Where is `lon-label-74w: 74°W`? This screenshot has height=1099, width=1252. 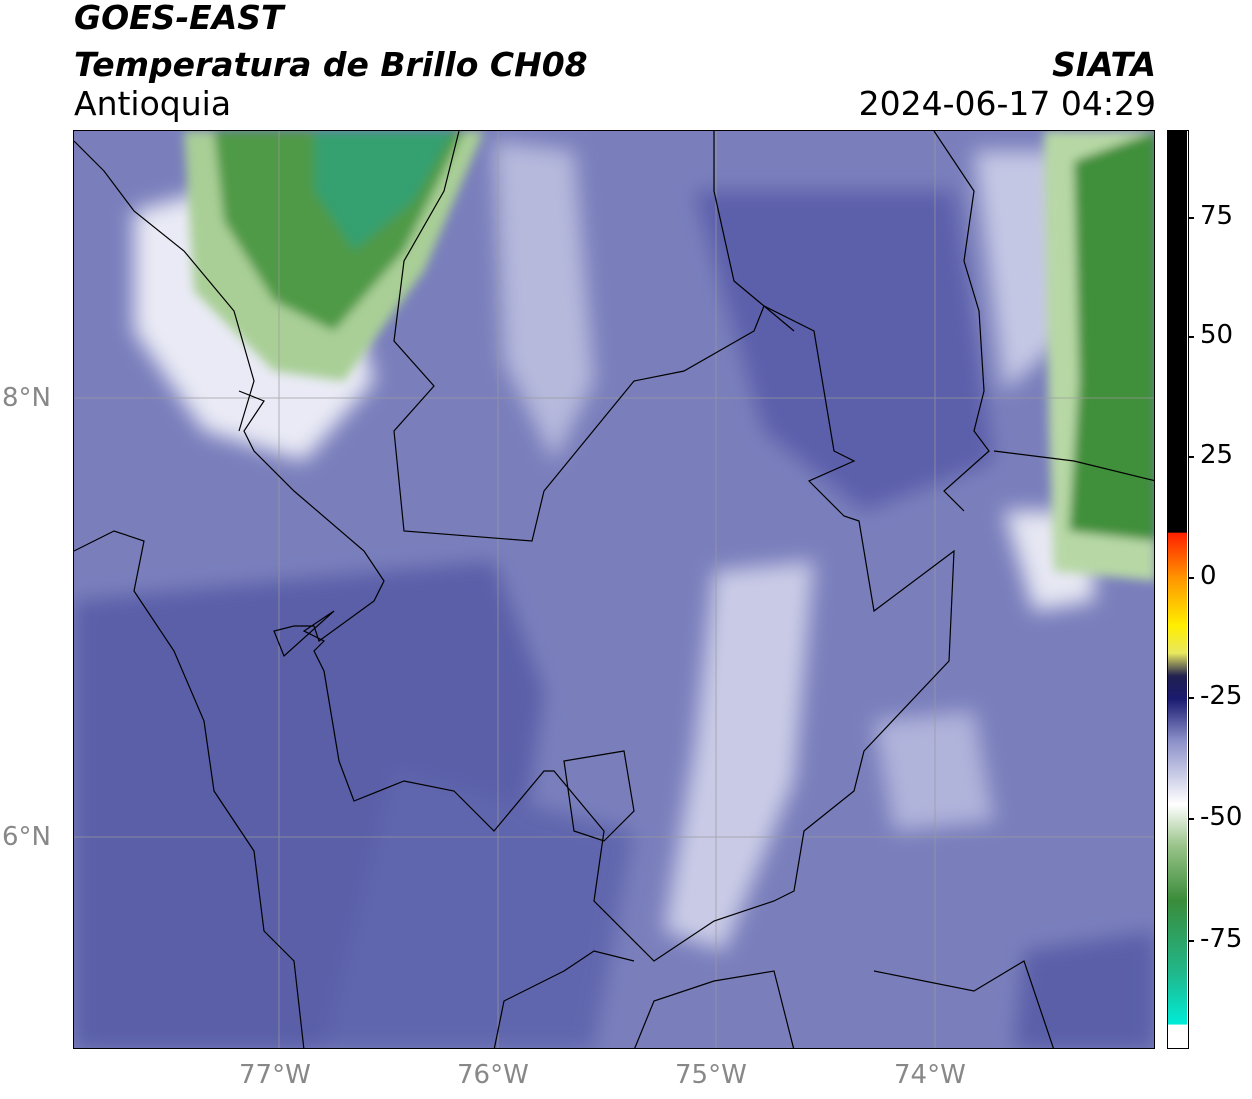
lon-label-74w: 74°W is located at coordinates (930, 1075).